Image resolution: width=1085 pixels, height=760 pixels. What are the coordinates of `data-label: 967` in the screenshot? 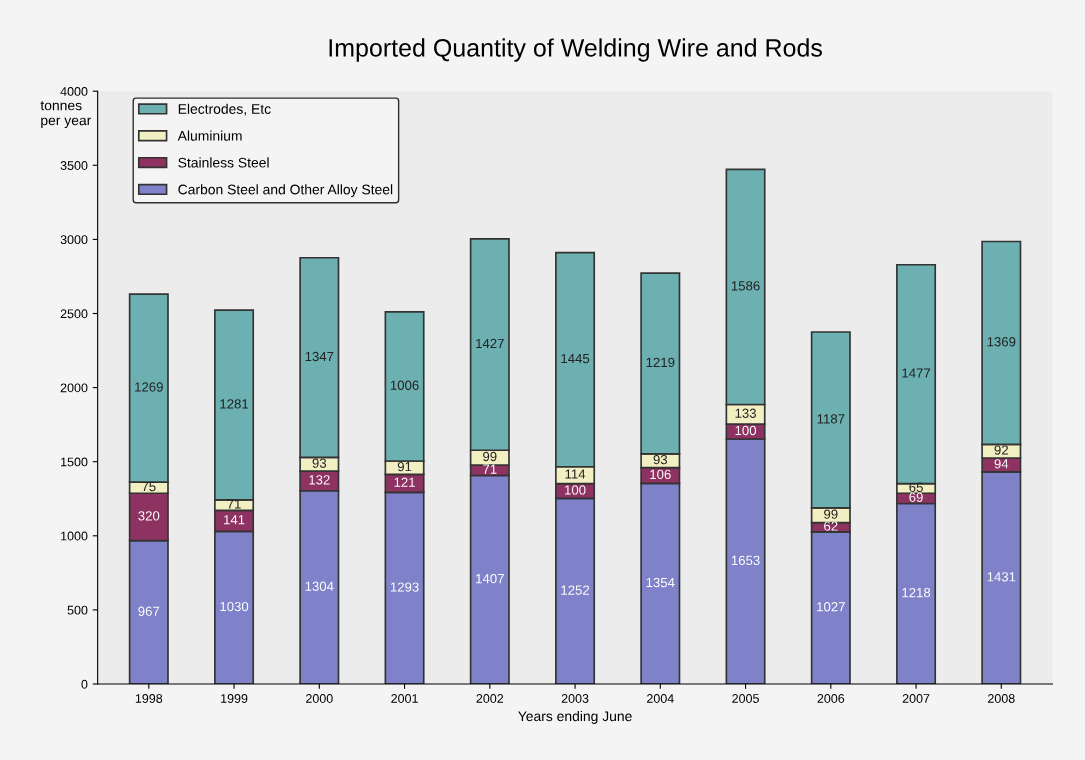 It's located at (149, 611).